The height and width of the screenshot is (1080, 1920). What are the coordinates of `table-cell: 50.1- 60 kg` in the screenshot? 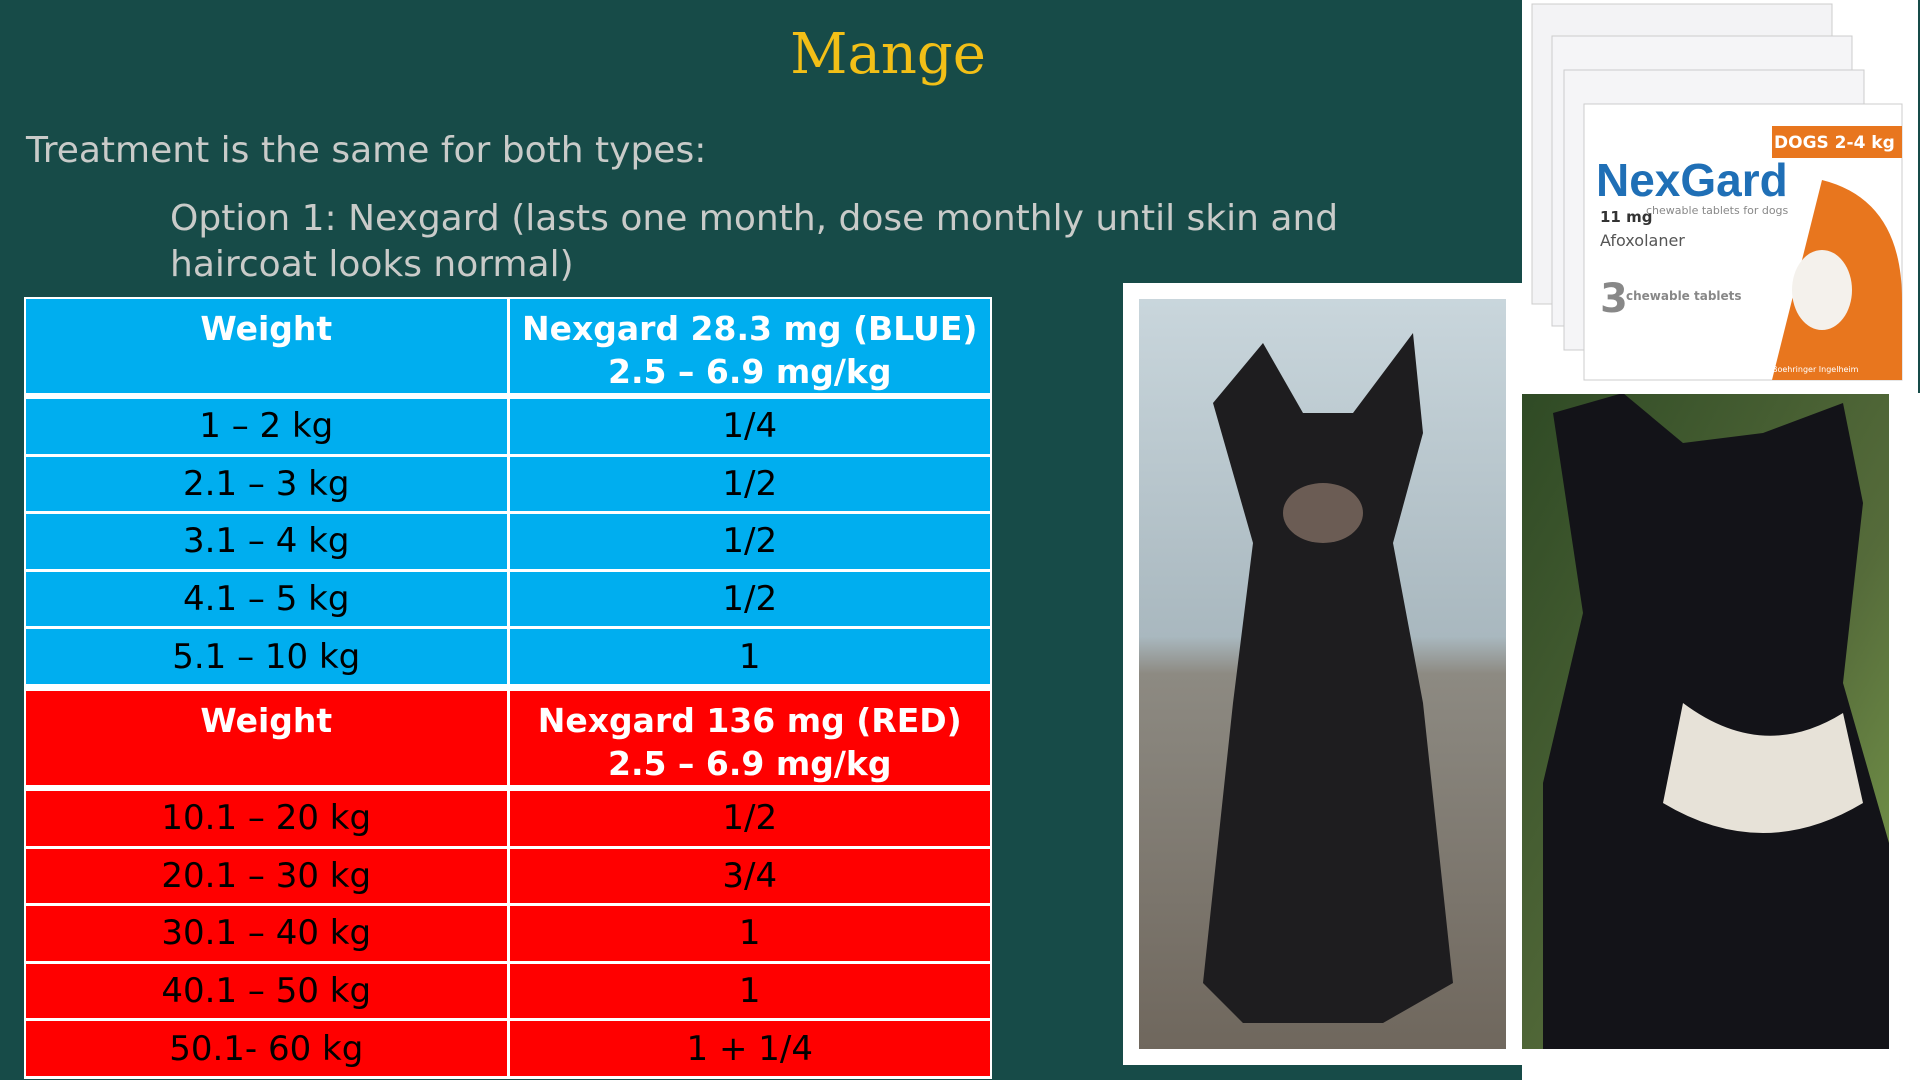 It's located at (266, 1048).